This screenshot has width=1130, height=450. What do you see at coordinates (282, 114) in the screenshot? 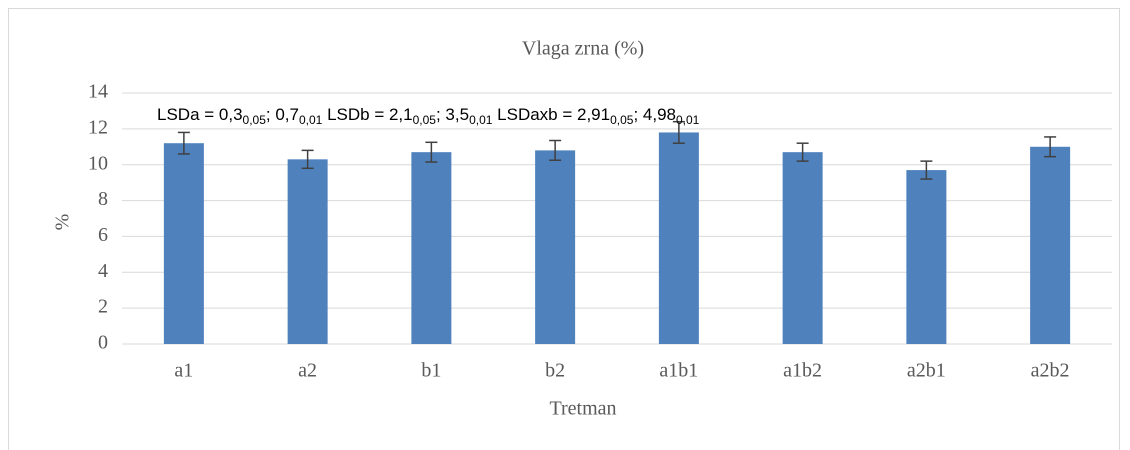
I see `annotation-text: ; 0,7` at bounding box center [282, 114].